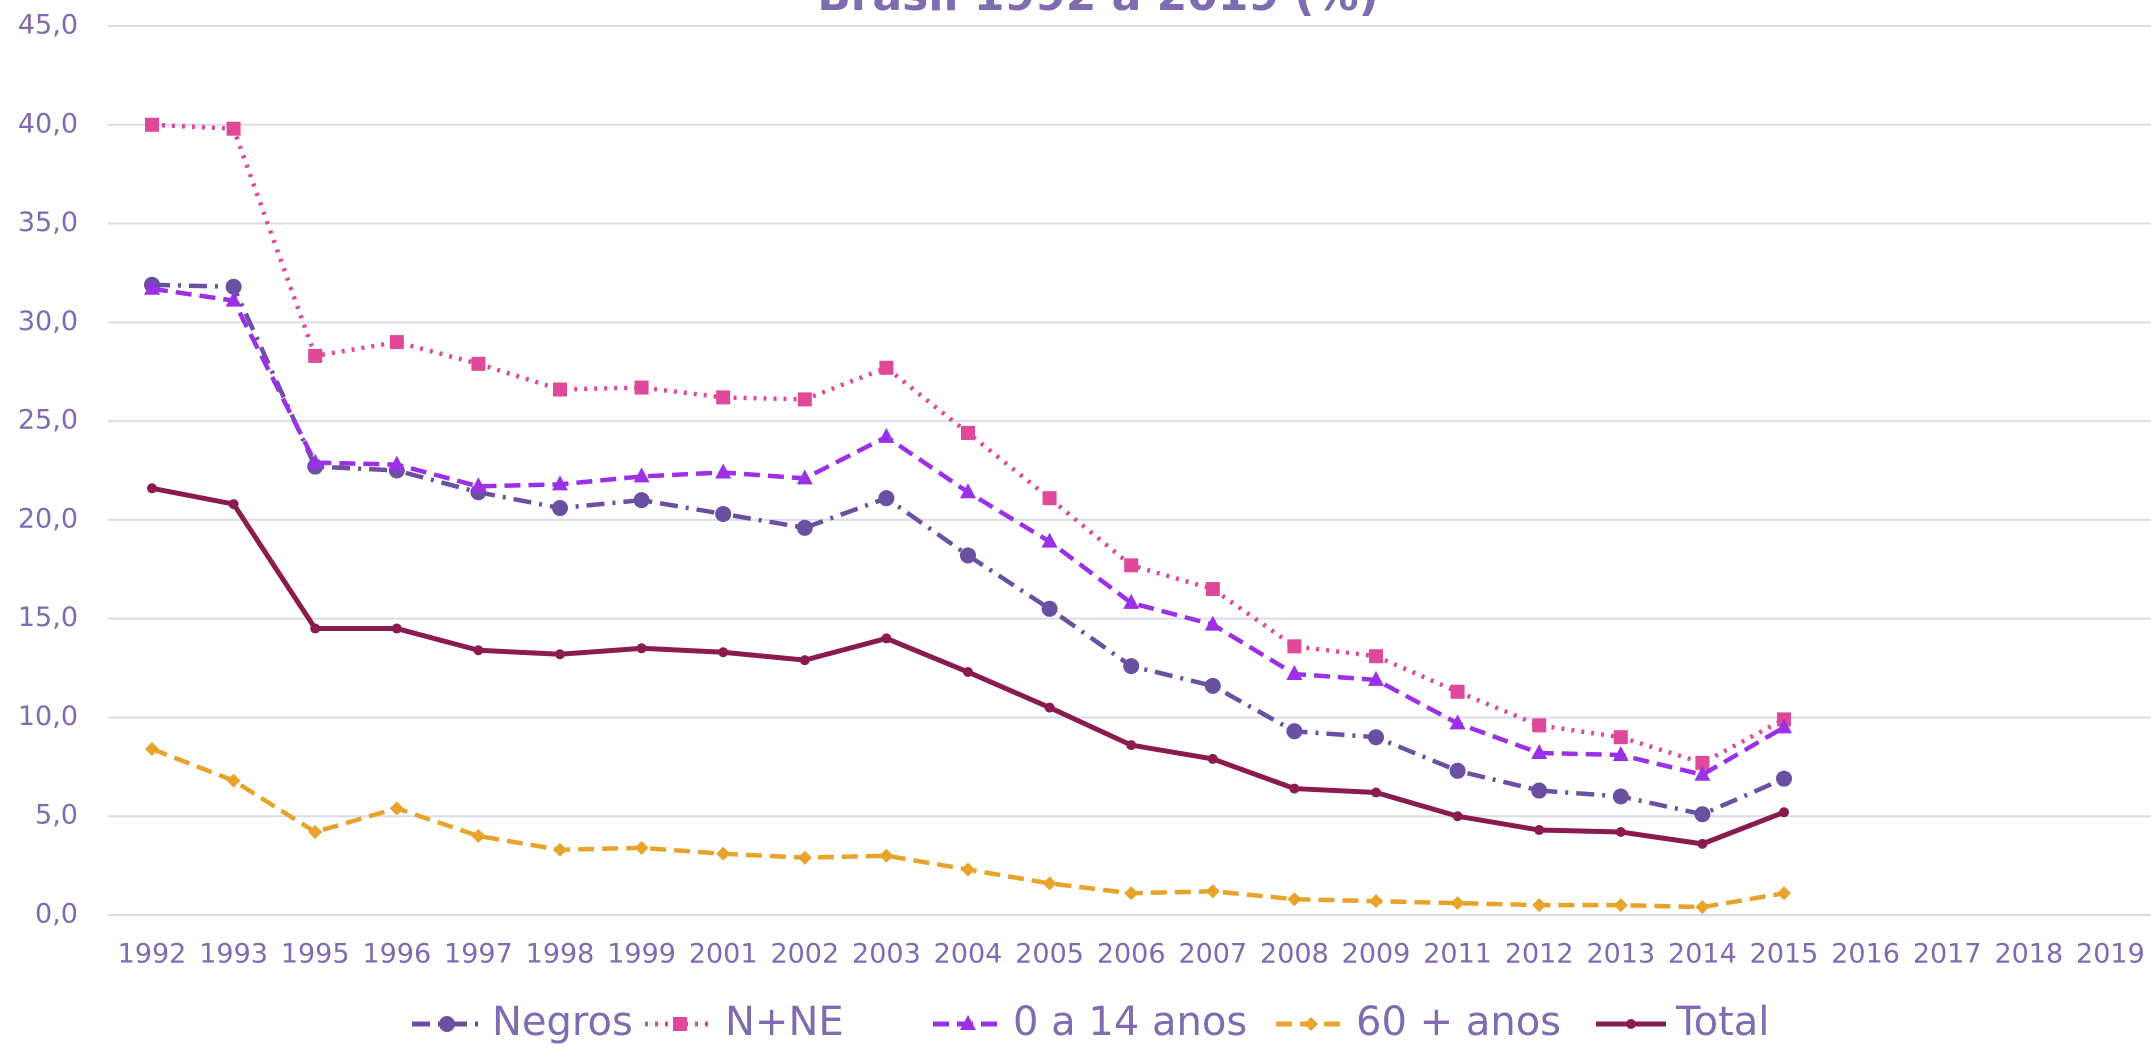 The height and width of the screenshot is (1050, 2151). I want to click on y-tick-label: 30,0, so click(48, 321).